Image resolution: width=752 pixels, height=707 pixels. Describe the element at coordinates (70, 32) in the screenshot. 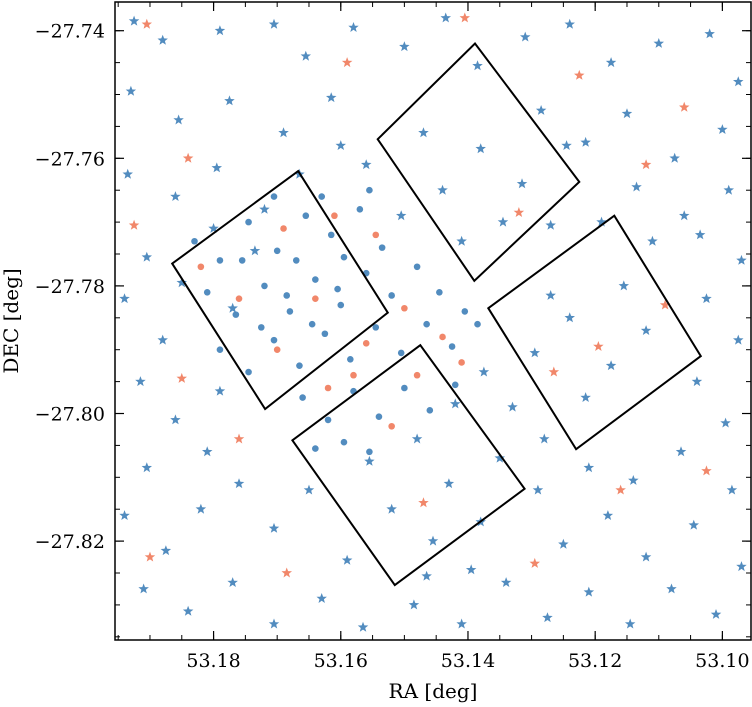

I see `y-tick-label: −27.74` at that location.